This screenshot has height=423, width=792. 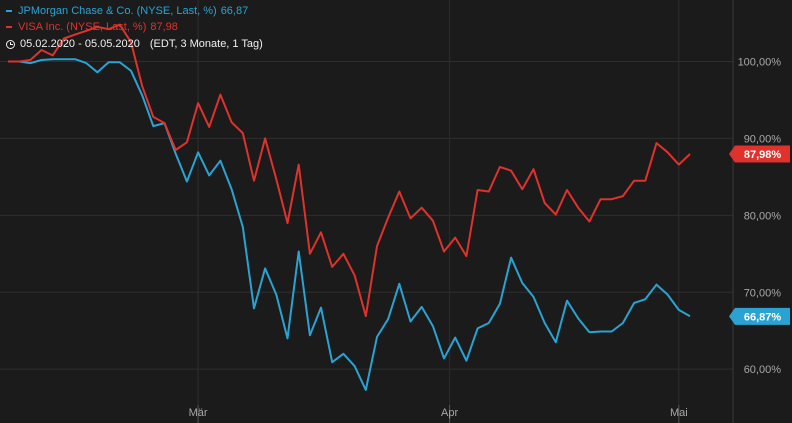 What do you see at coordinates (763, 155) in the screenshot?
I see `last-value-label: 87,98%` at bounding box center [763, 155].